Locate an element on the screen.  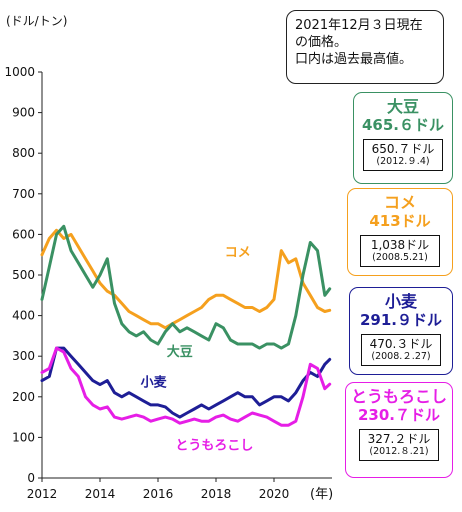
corn-name: とうもろこし is located at coordinates (398, 396).